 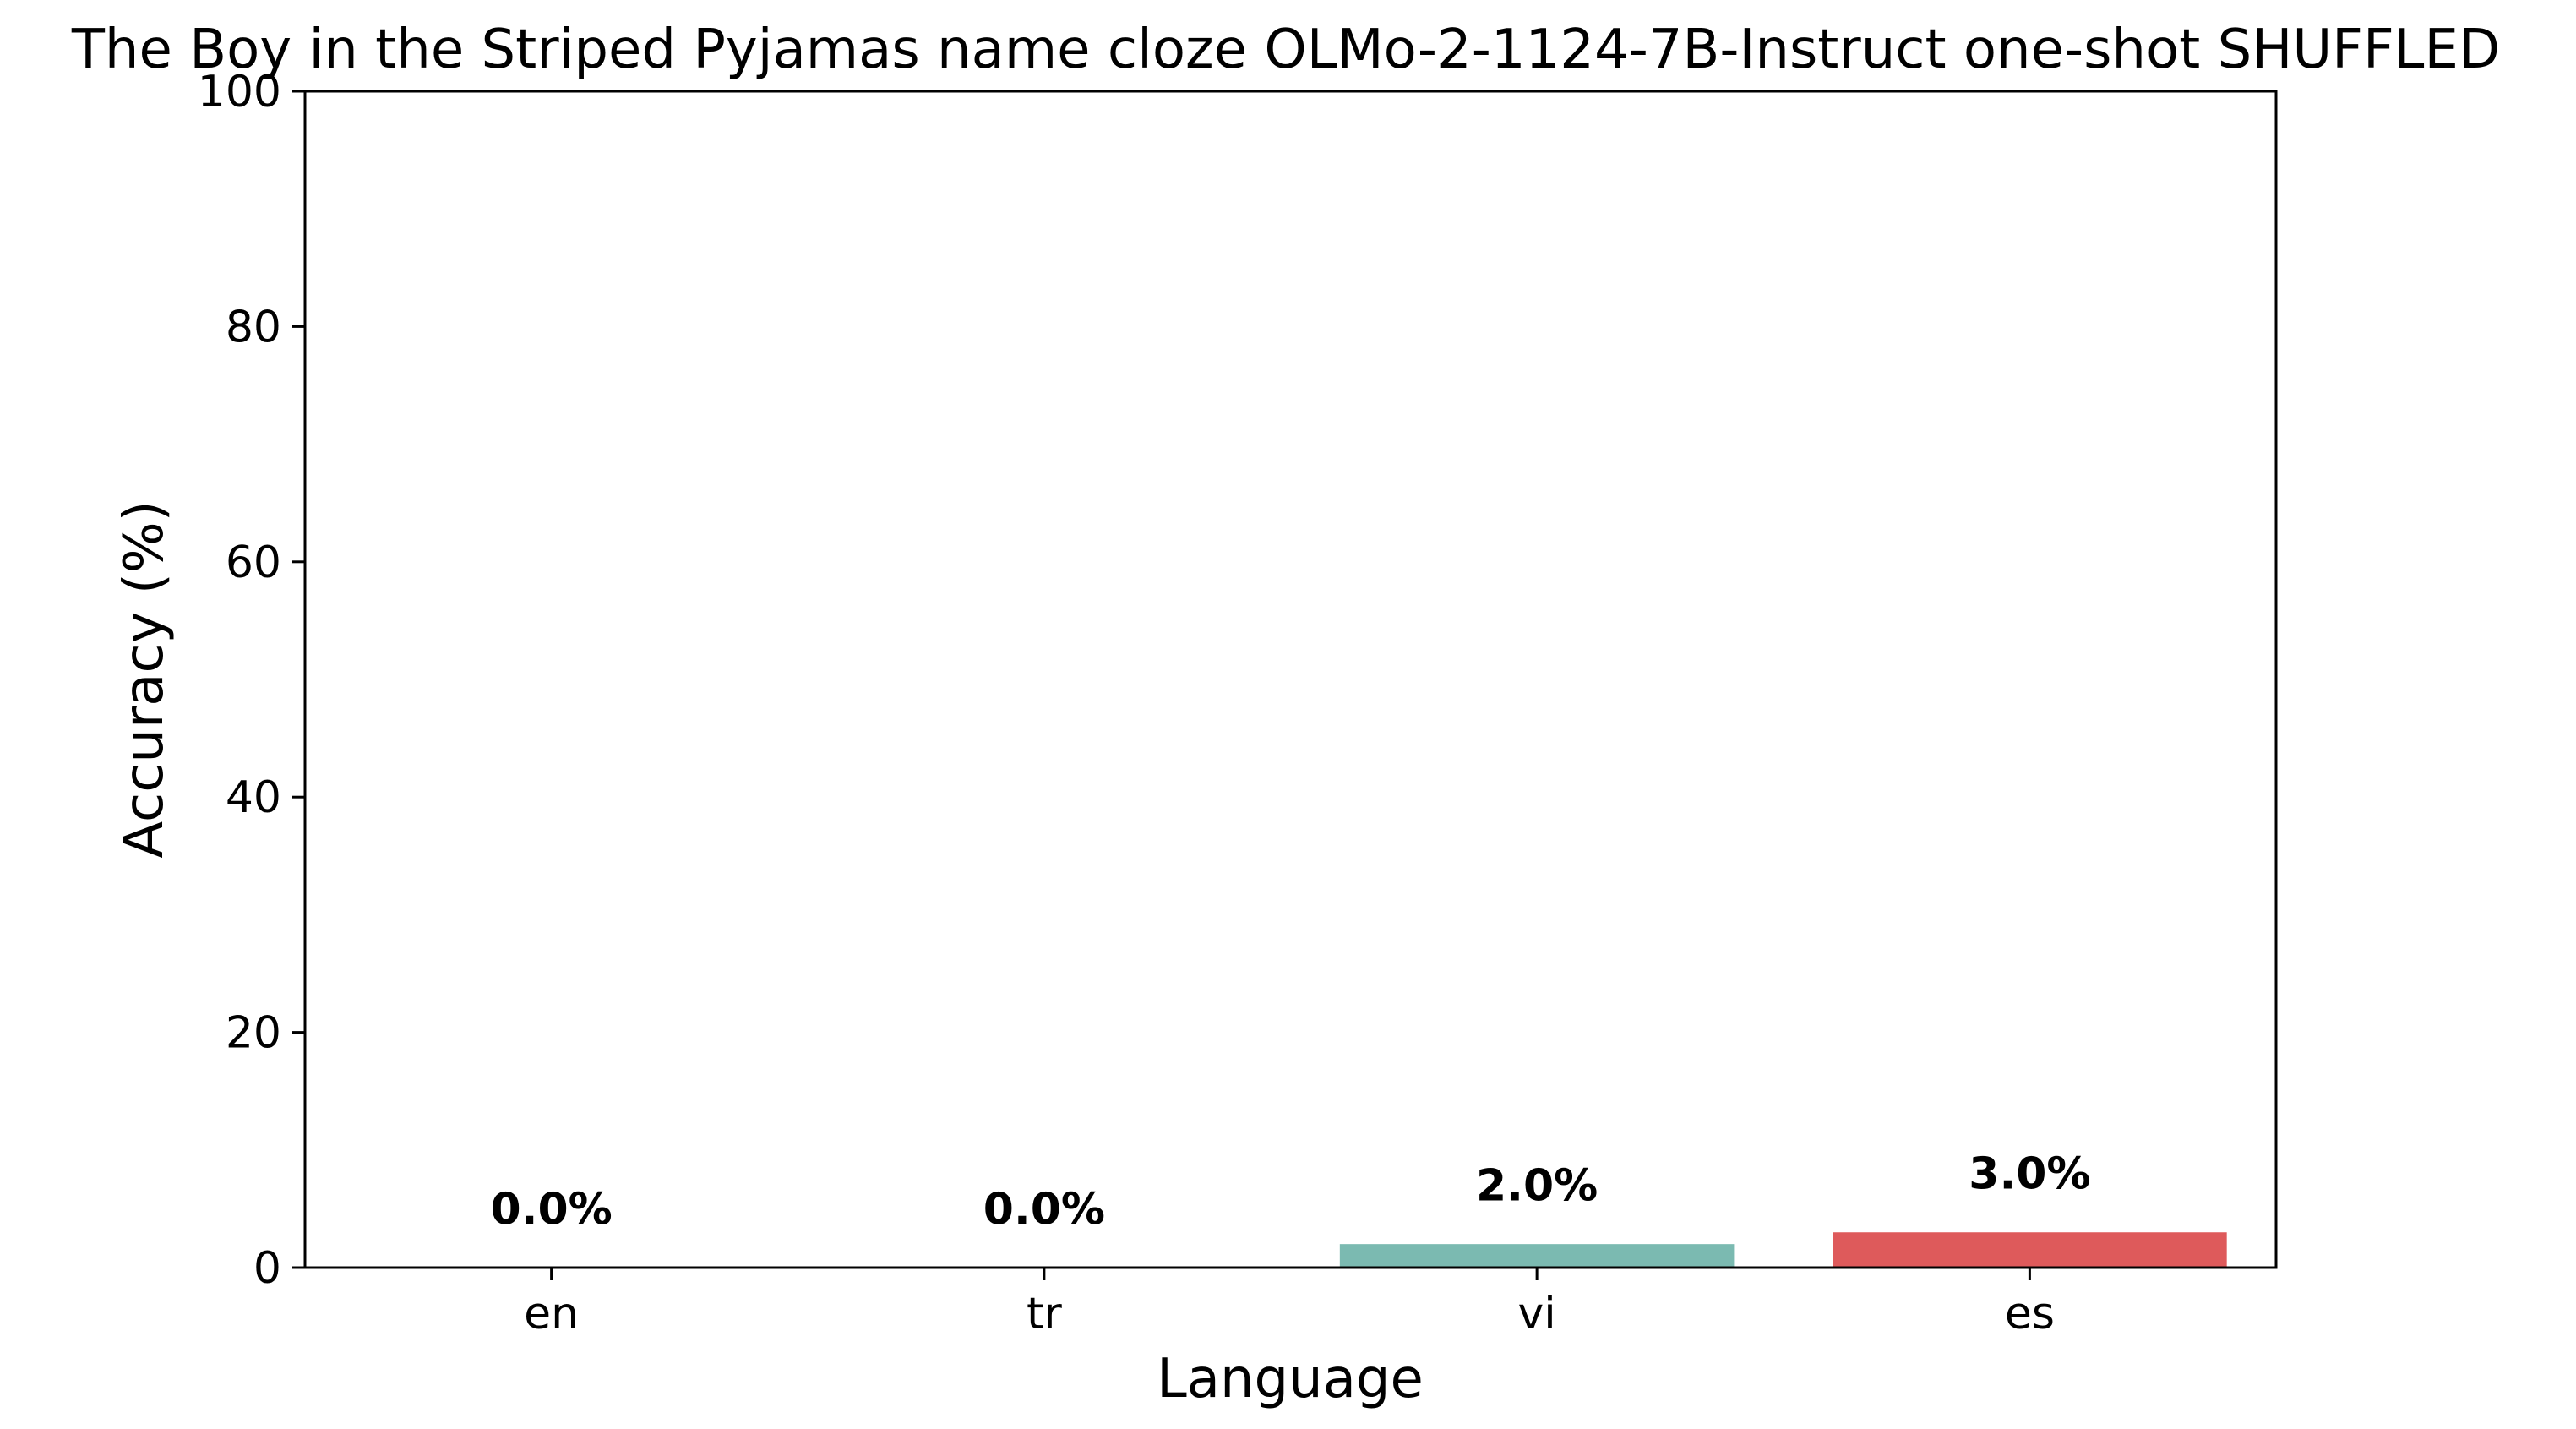 What do you see at coordinates (253, 327) in the screenshot?
I see `y-tick-label: 80` at bounding box center [253, 327].